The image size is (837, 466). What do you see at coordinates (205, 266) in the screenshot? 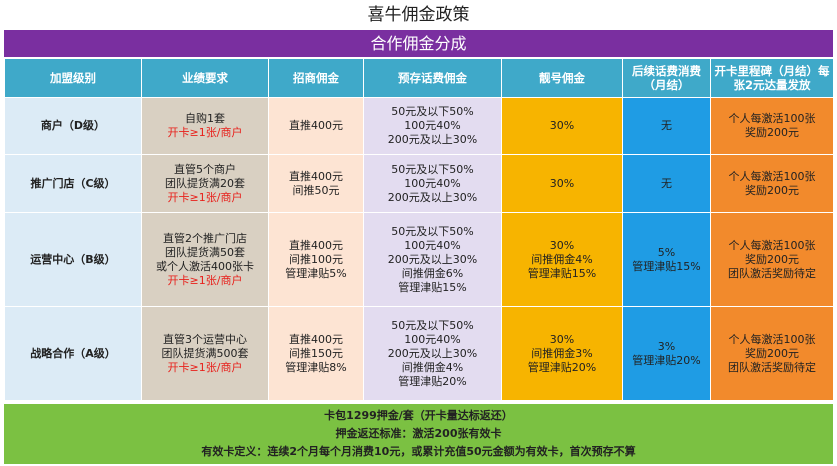
I see `performance-line: 或个人激活400张卡` at bounding box center [205, 266].